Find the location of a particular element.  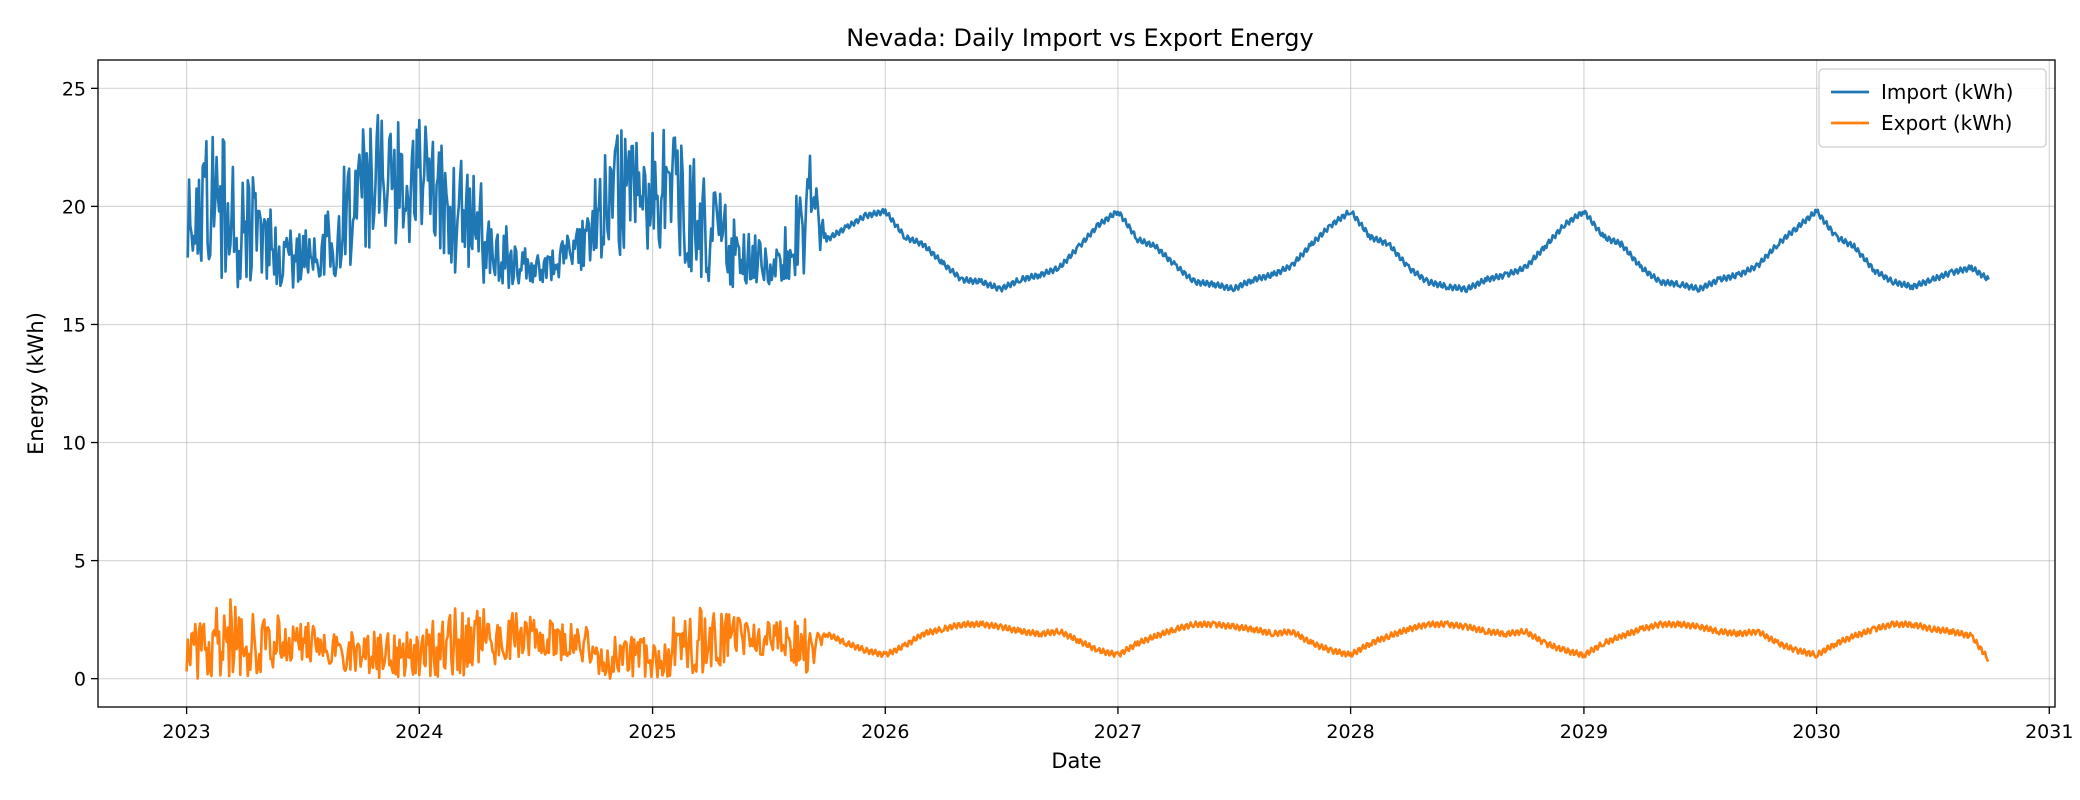

legend: Import (kWh) Export (kWh) is located at coordinates (1932, 108).